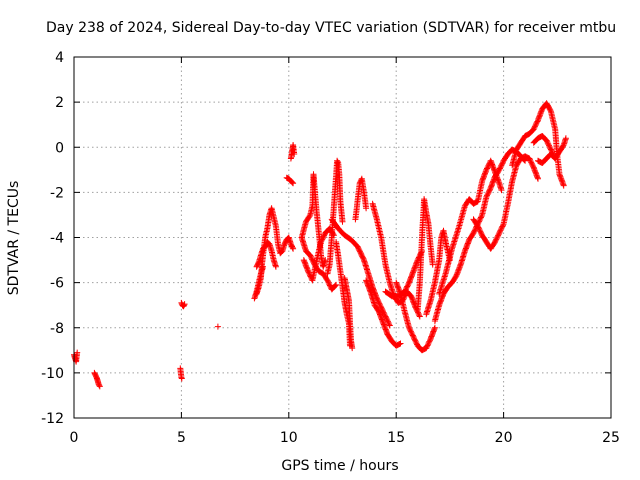 Image resolution: width=640 pixels, height=480 pixels. Describe the element at coordinates (59, 148) in the screenshot. I see `y-tick-label: 0` at that location.